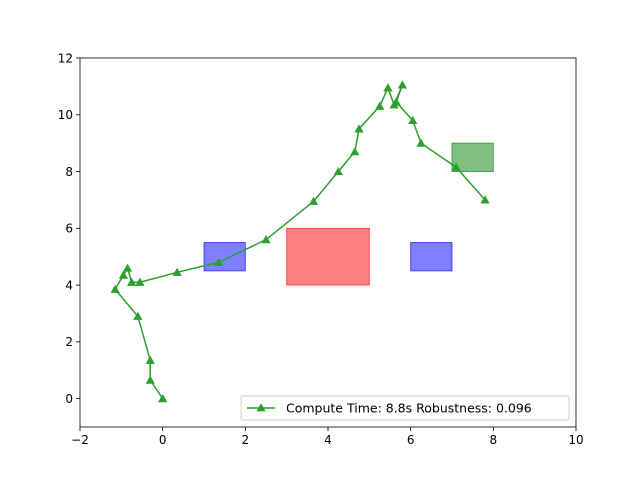  I want to click on legend-box, so click(405, 408).